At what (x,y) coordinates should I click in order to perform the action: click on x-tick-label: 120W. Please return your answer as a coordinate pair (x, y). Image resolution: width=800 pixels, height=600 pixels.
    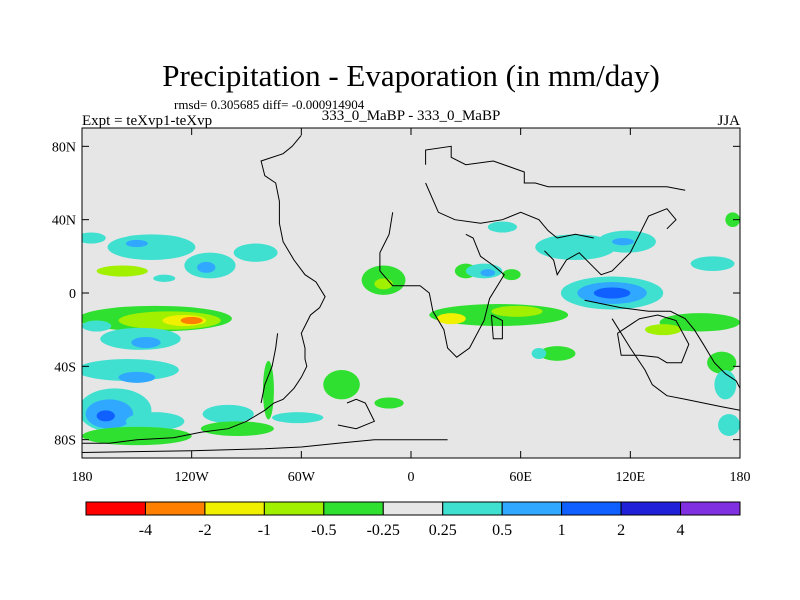
    Looking at the image, I should click on (192, 477).